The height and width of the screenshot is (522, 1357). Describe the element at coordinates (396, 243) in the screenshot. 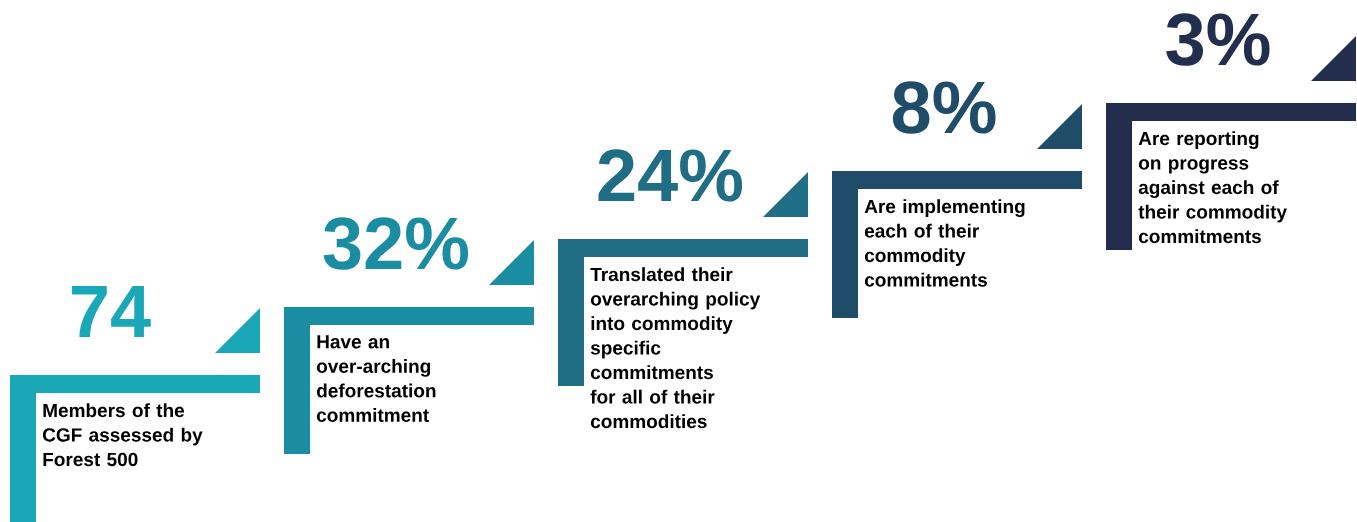

I see `data-label: 32%` at that location.